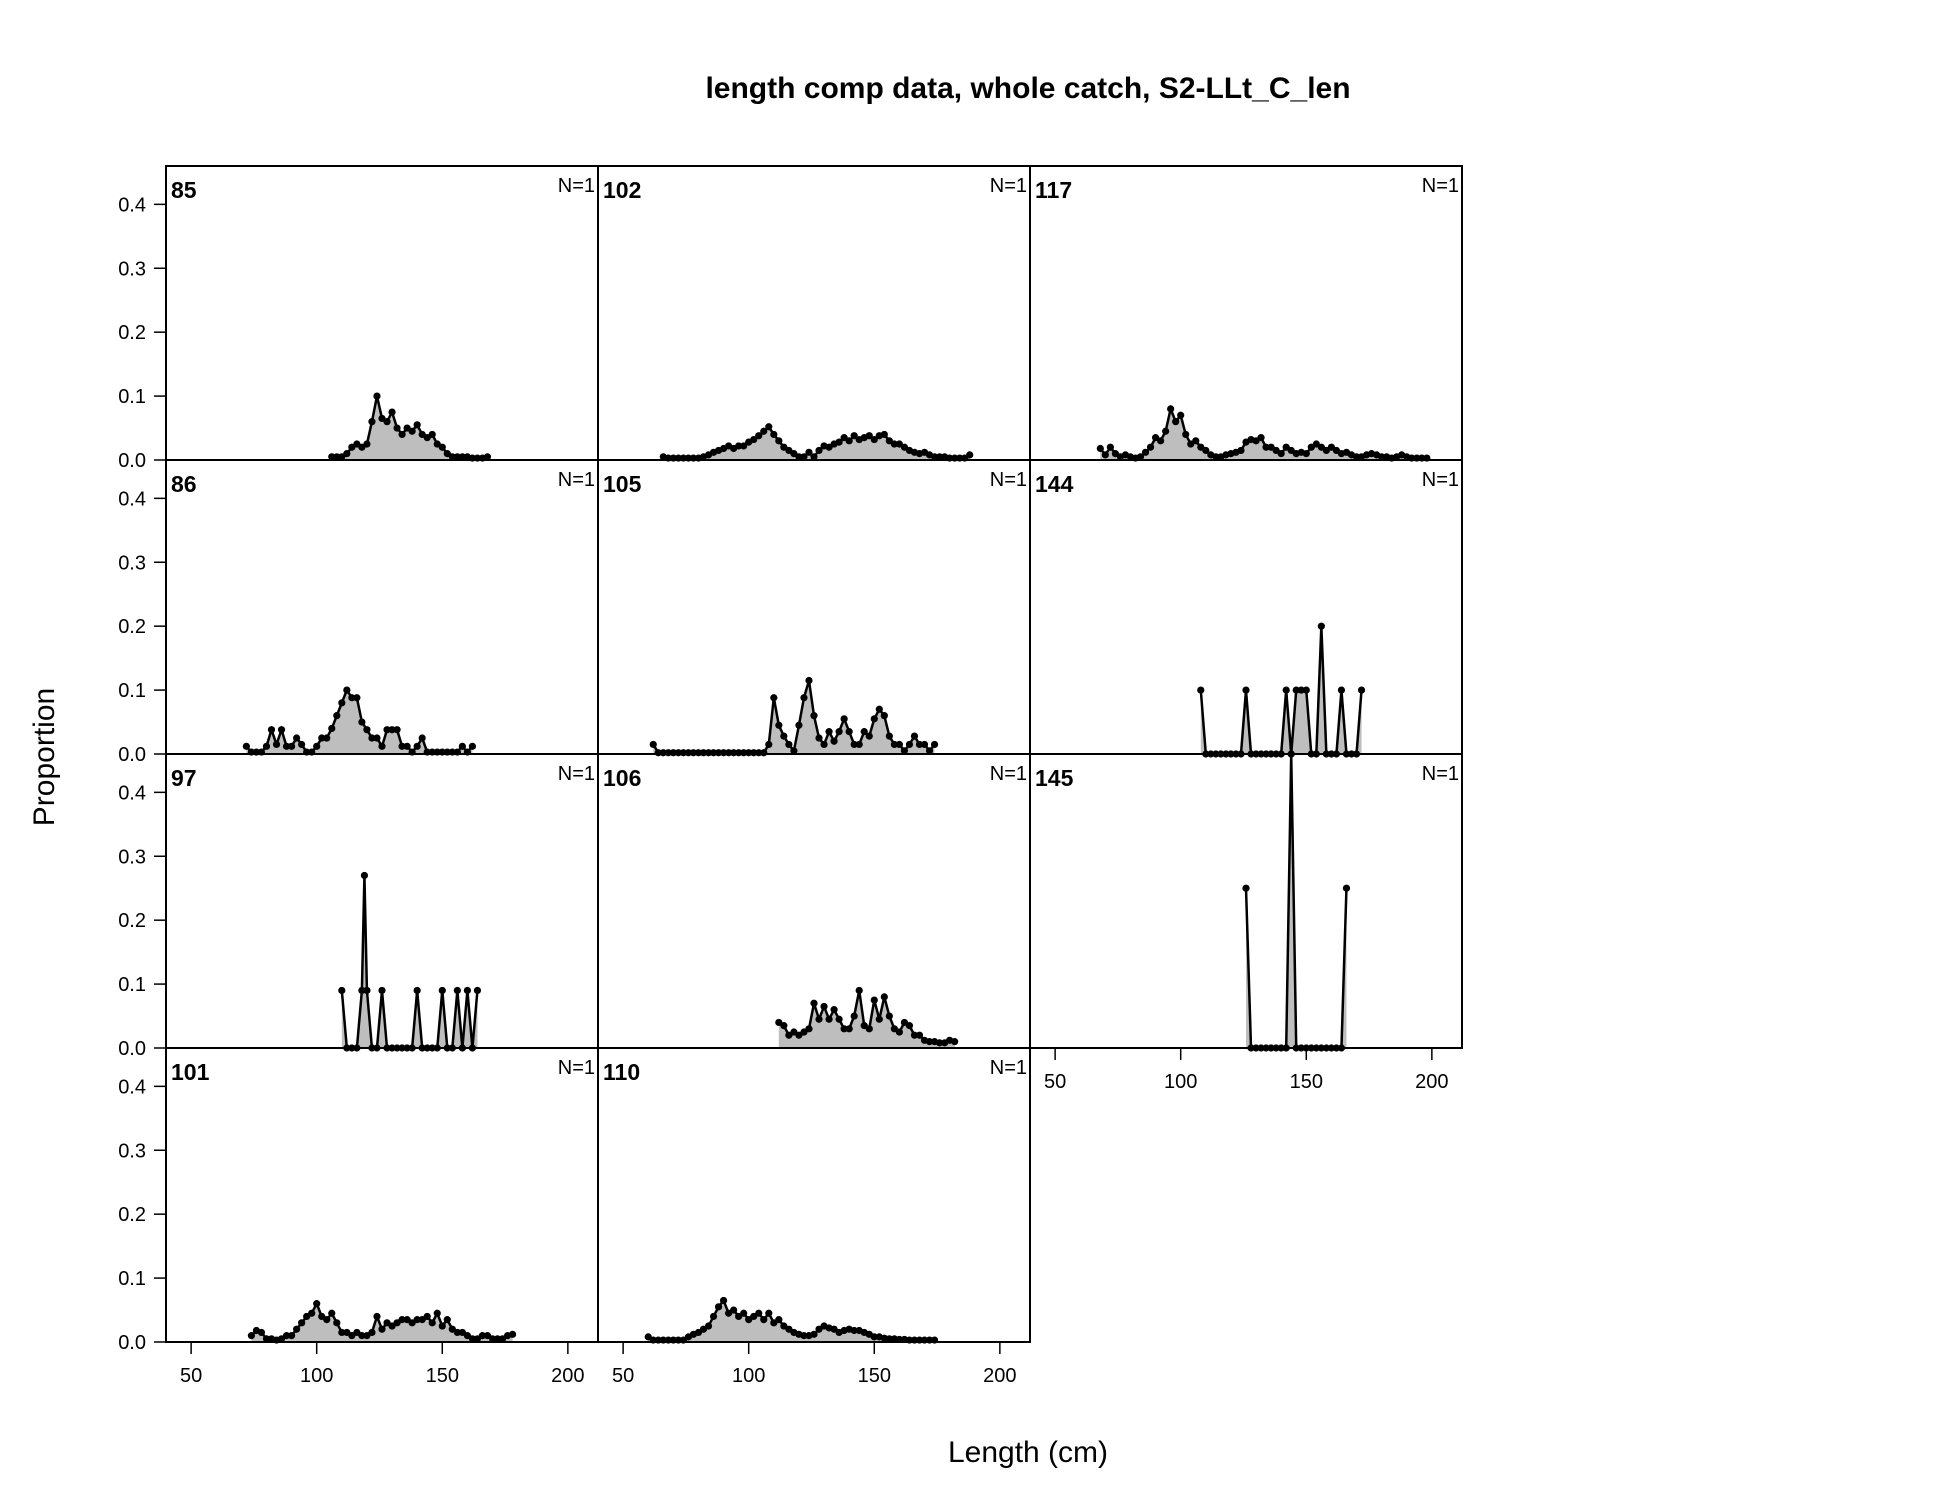  Describe the element at coordinates (1055, 1082) in the screenshot. I see `x-tick-label-145-0: 50` at that location.